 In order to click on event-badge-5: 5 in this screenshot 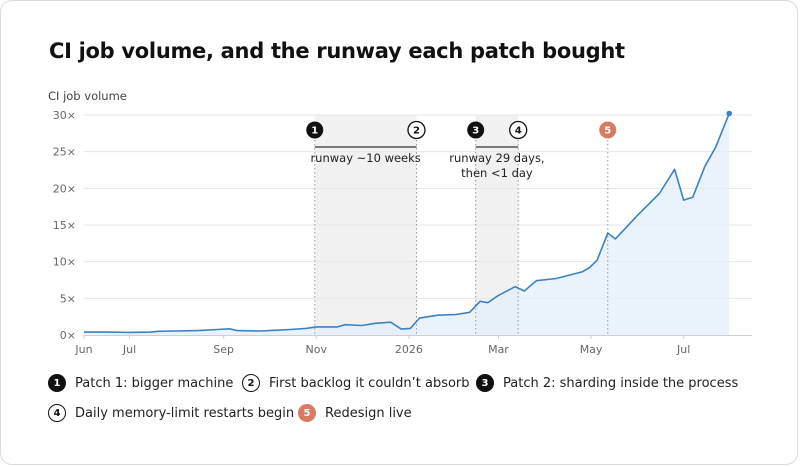, I will do `click(608, 130)`.